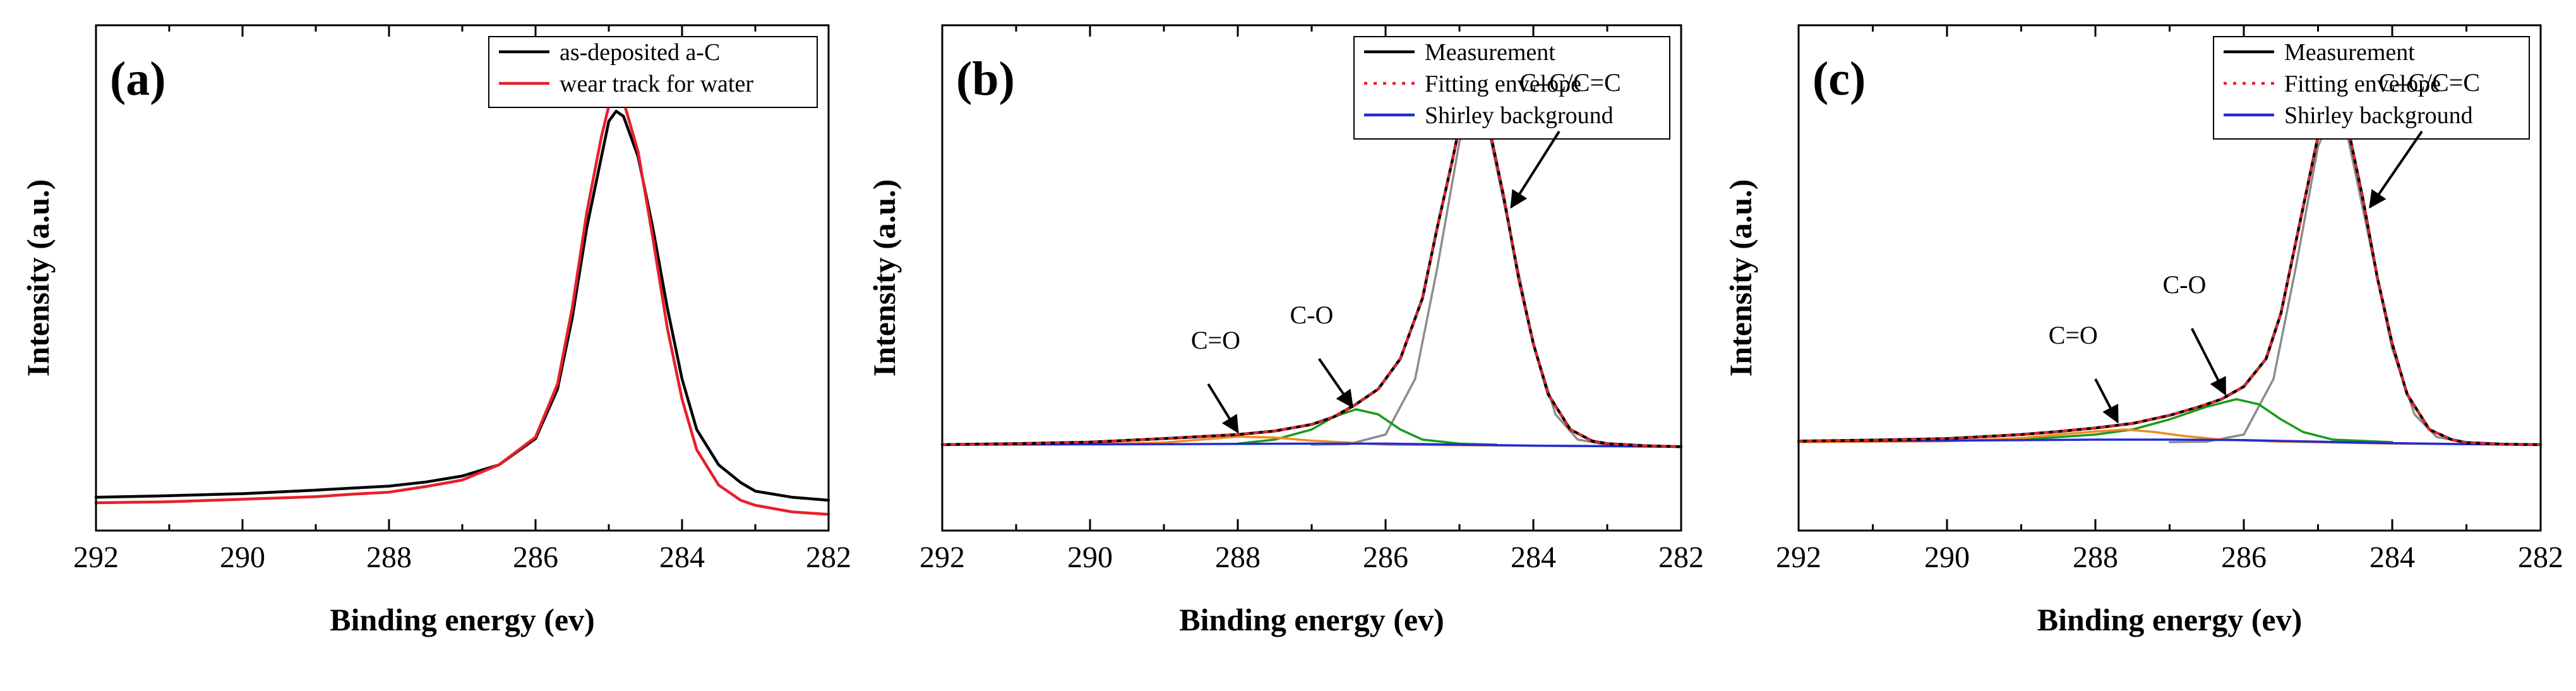  I want to click on panel-label: (a), so click(138, 79).